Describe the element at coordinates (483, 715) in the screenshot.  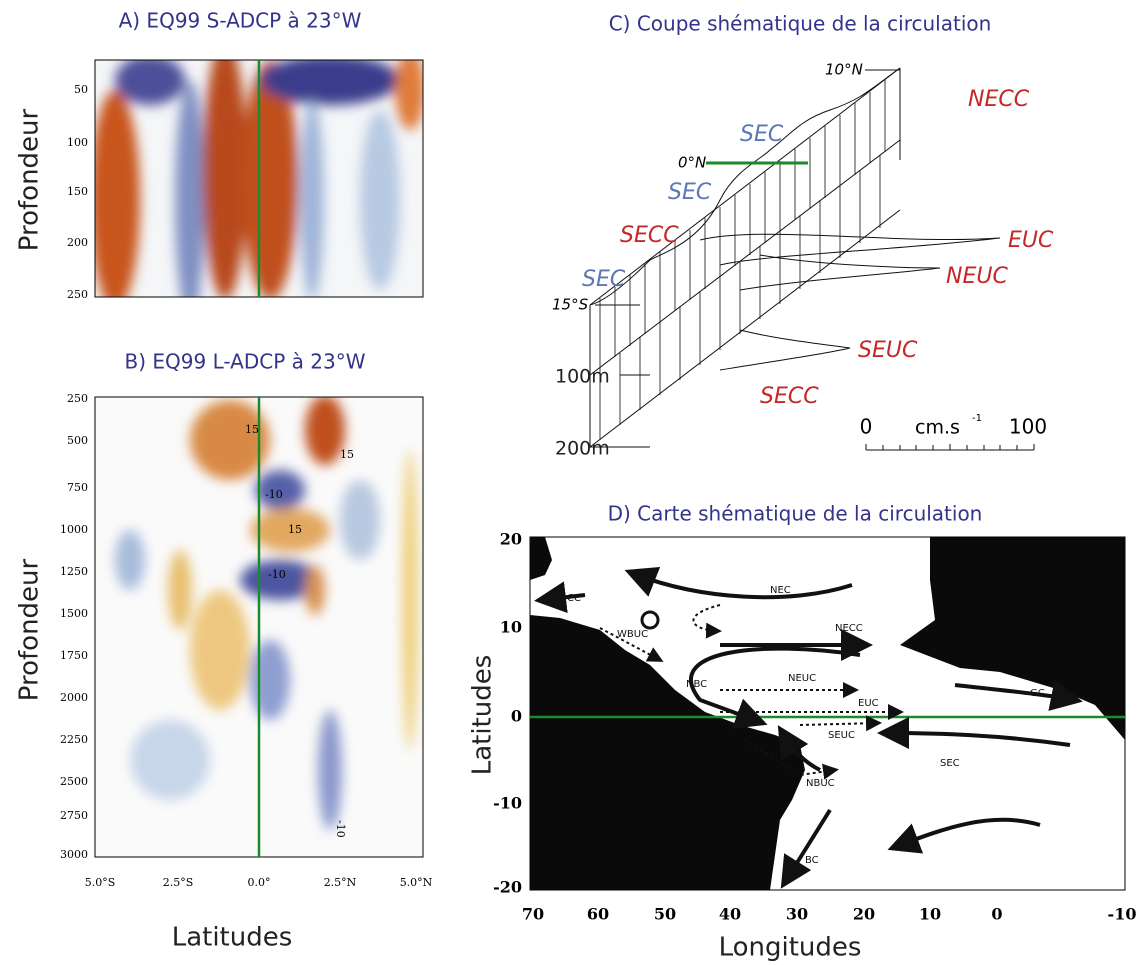
I see `y-axis-label: Latitudes` at that location.